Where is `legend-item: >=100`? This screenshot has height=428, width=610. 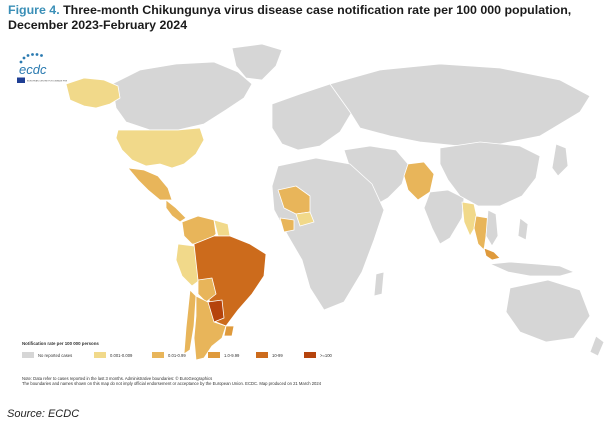
legend-item: >=100 is located at coordinates (318, 355).